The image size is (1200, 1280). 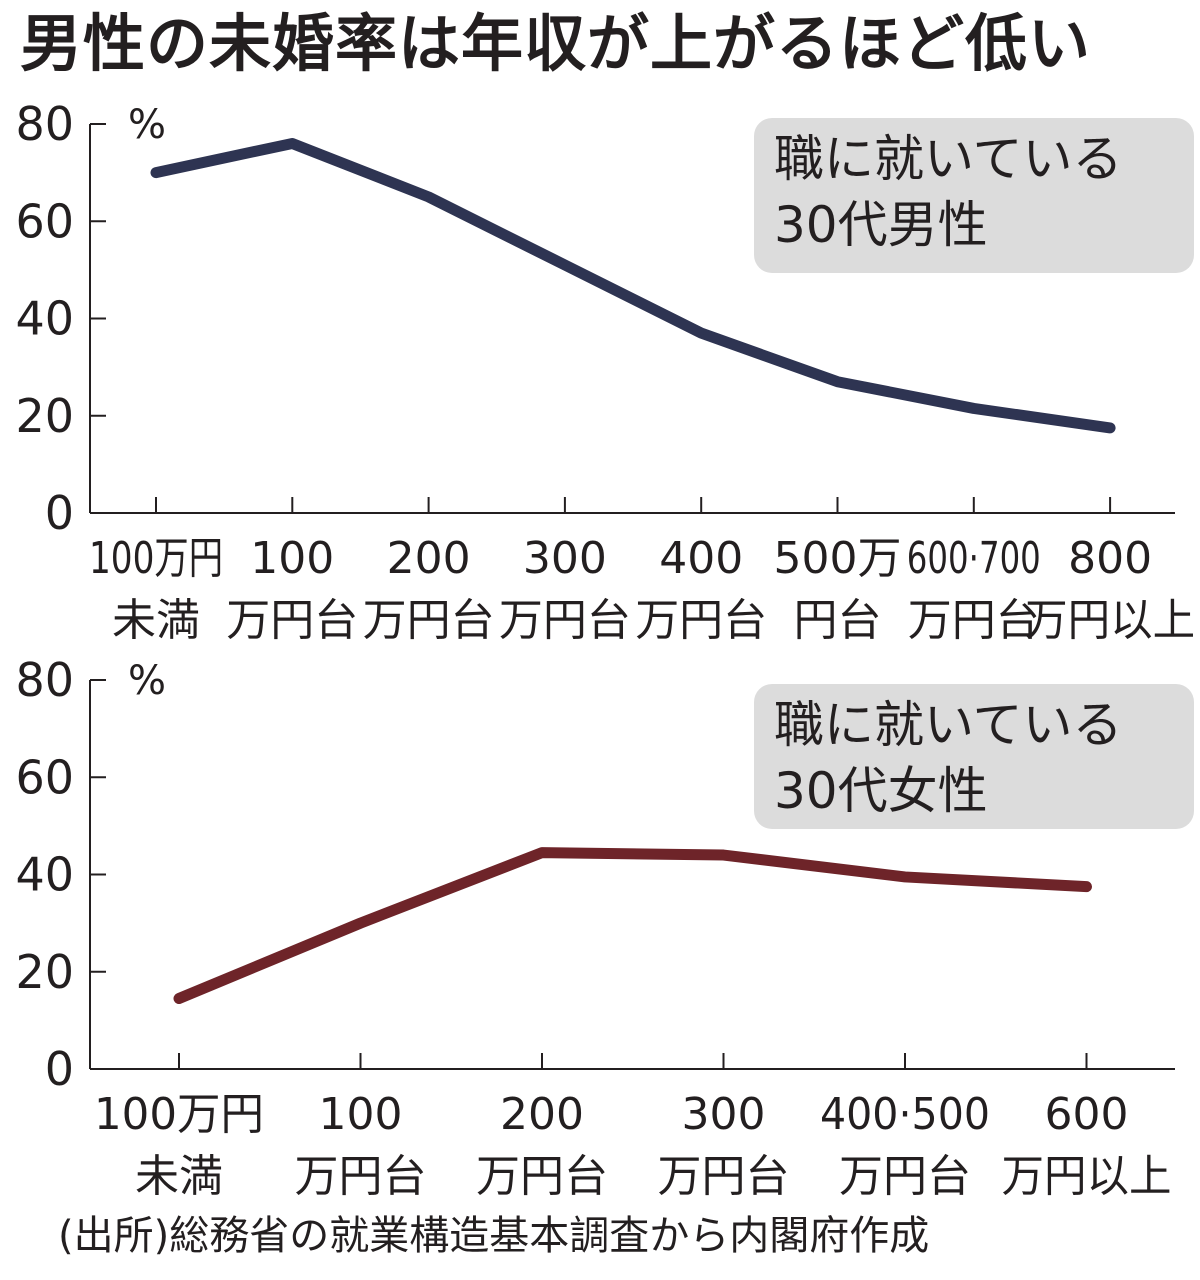 I want to click on x-tick-label: 600, so click(x=1087, y=1114).